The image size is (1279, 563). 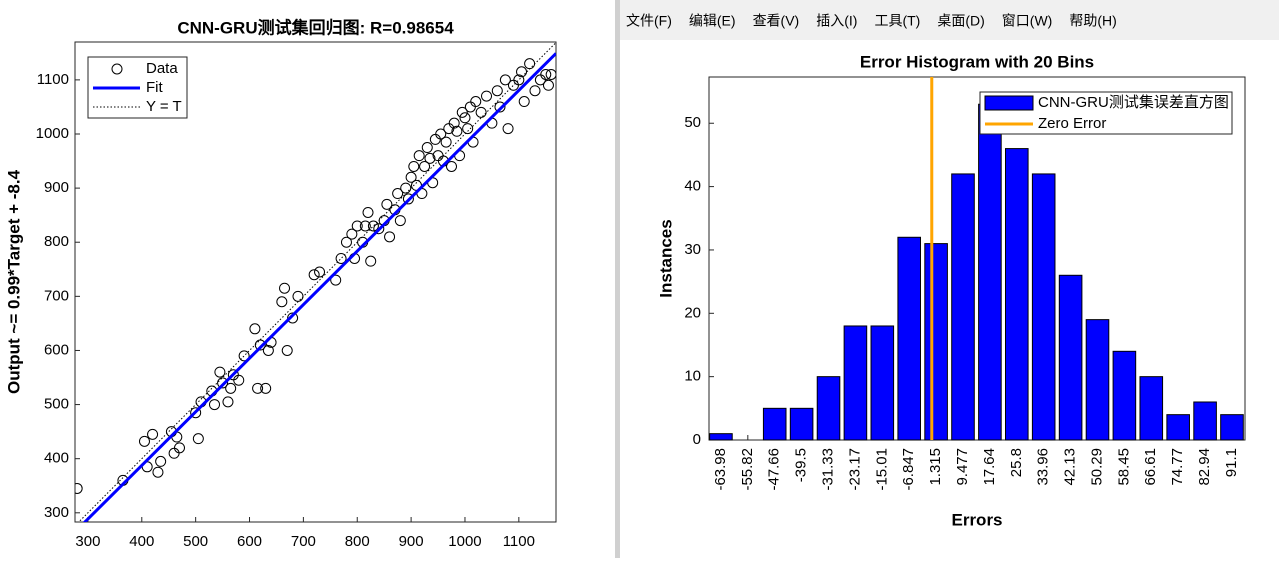 I want to click on x-tick-label: 300, so click(x=87, y=541).